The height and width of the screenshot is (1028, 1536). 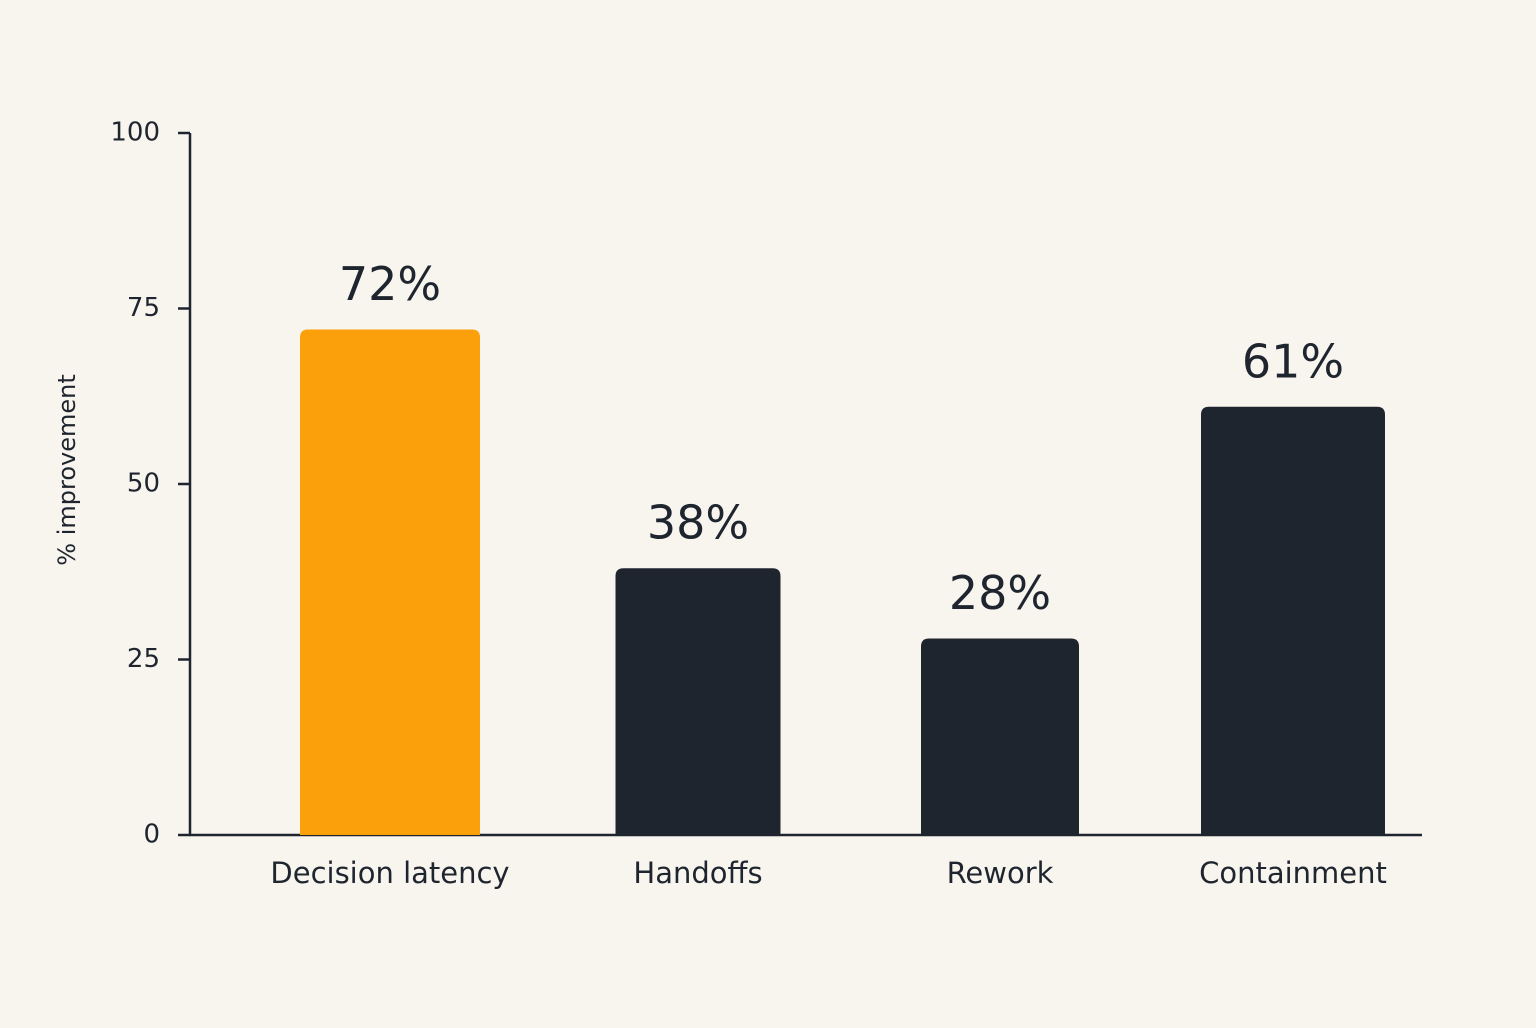 I want to click on y-tick-label: 100, so click(x=135, y=133).